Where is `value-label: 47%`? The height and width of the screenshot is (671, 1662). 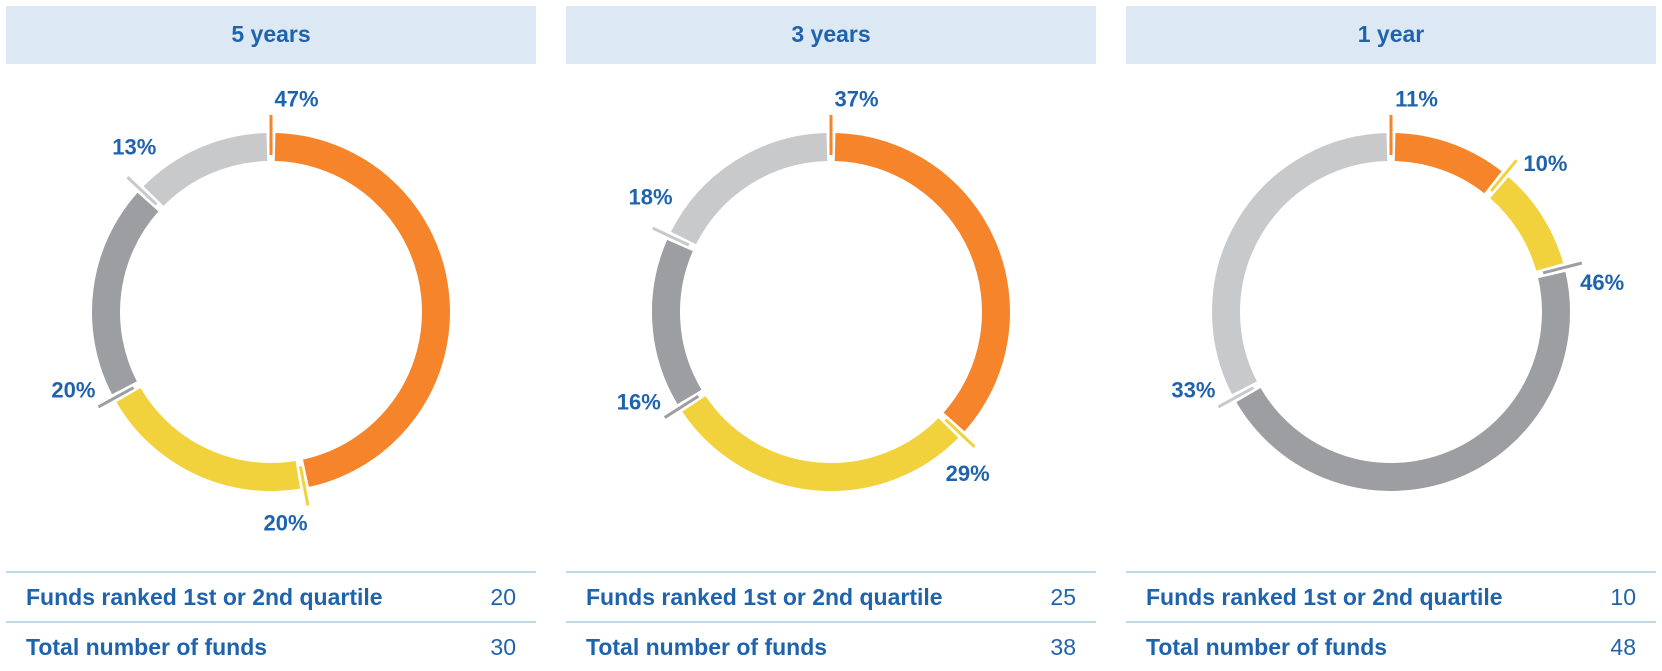 value-label: 47% is located at coordinates (296, 98).